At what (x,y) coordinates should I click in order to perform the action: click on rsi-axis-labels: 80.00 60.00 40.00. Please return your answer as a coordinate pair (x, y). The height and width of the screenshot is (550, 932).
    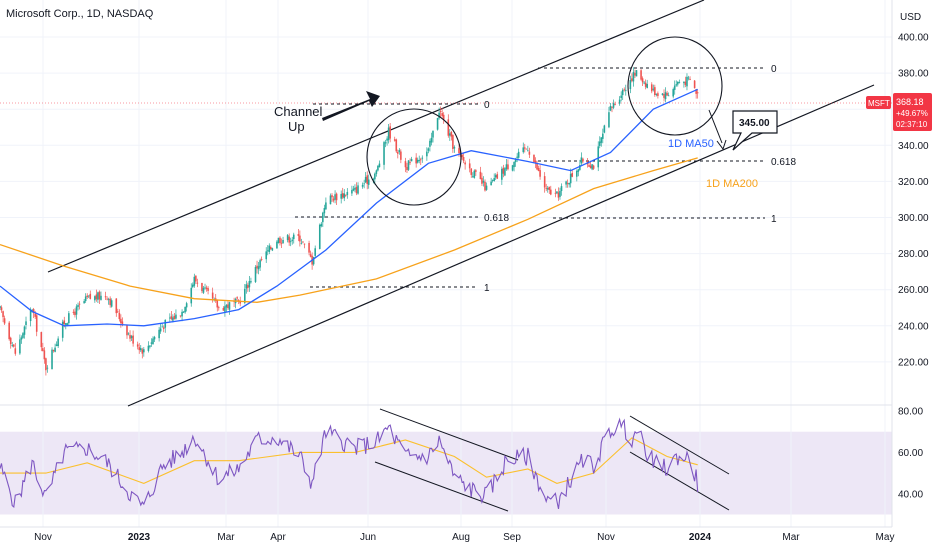
    Looking at the image, I should click on (910, 454).